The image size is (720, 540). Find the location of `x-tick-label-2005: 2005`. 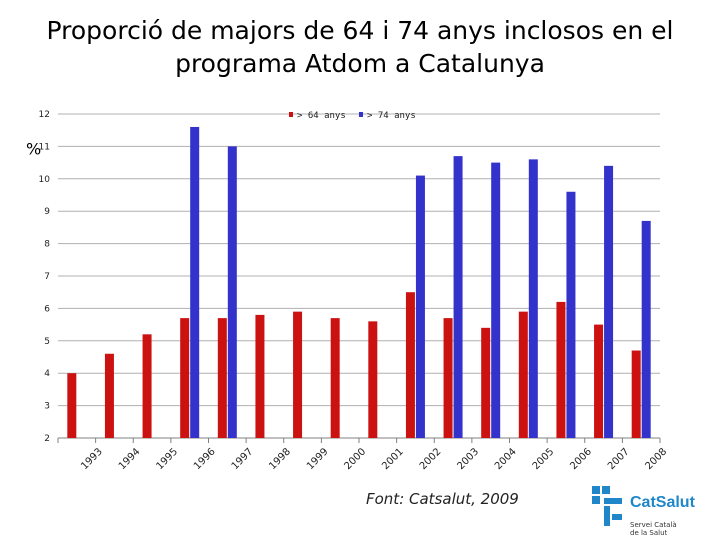

x-tick-label-2005: 2005 is located at coordinates (544, 459).